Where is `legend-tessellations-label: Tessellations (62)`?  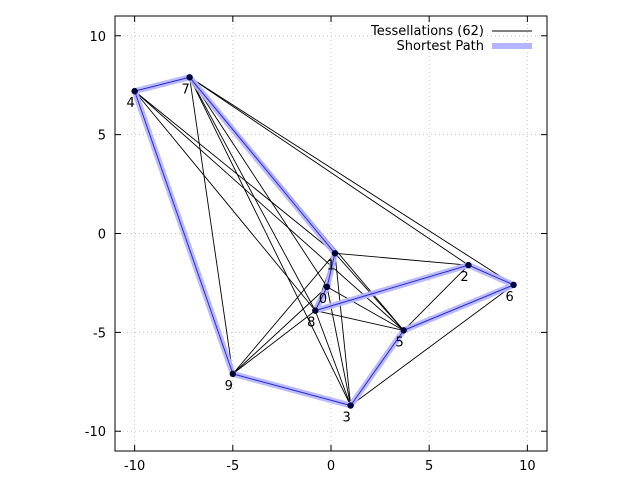
legend-tessellations-label: Tessellations (62) is located at coordinates (427, 31).